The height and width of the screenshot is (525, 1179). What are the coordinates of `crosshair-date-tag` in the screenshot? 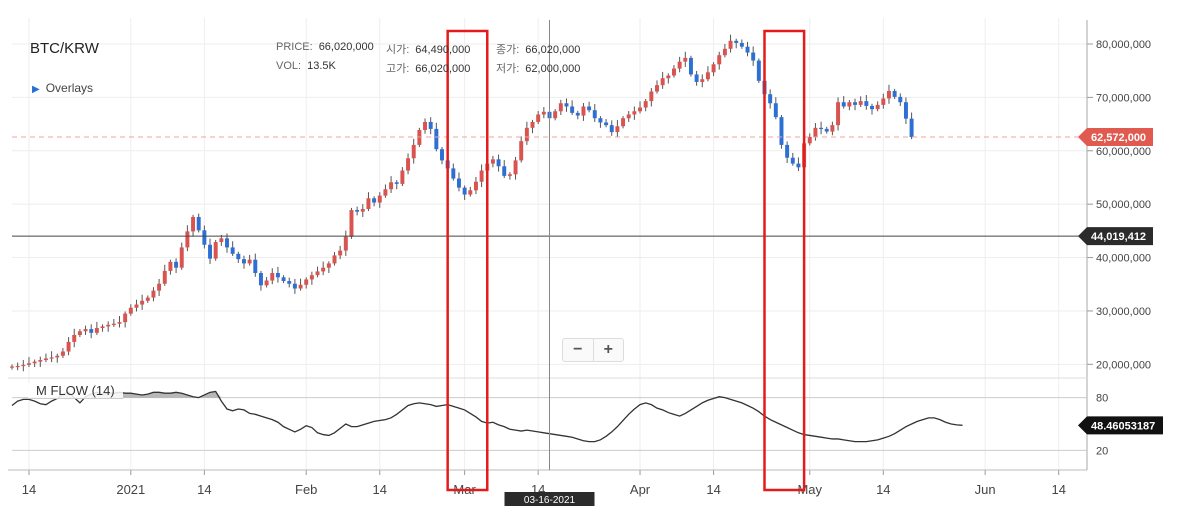 It's located at (549, 499).